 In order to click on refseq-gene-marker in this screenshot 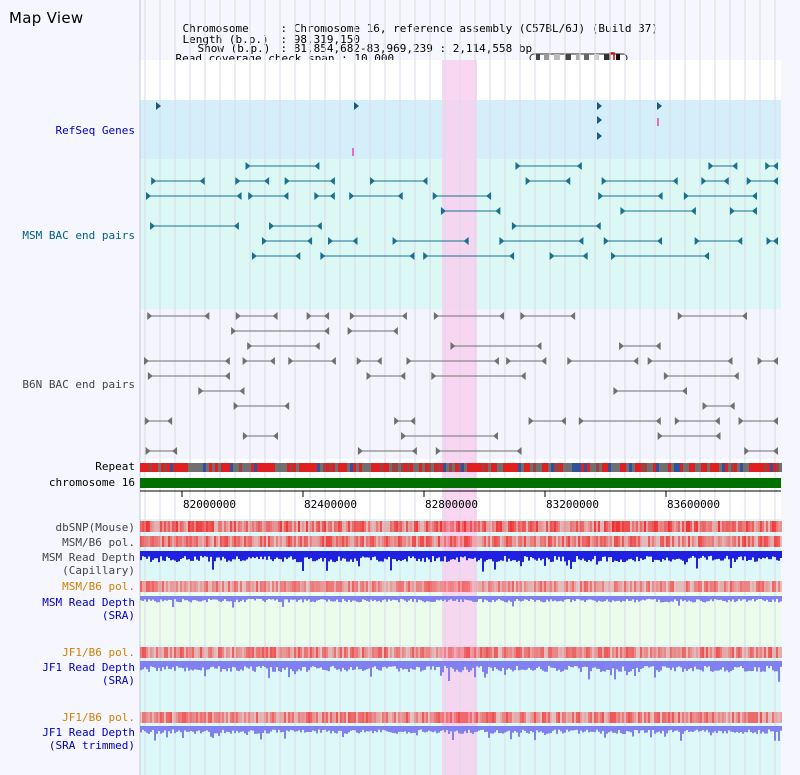, I will do `click(158, 106)`.